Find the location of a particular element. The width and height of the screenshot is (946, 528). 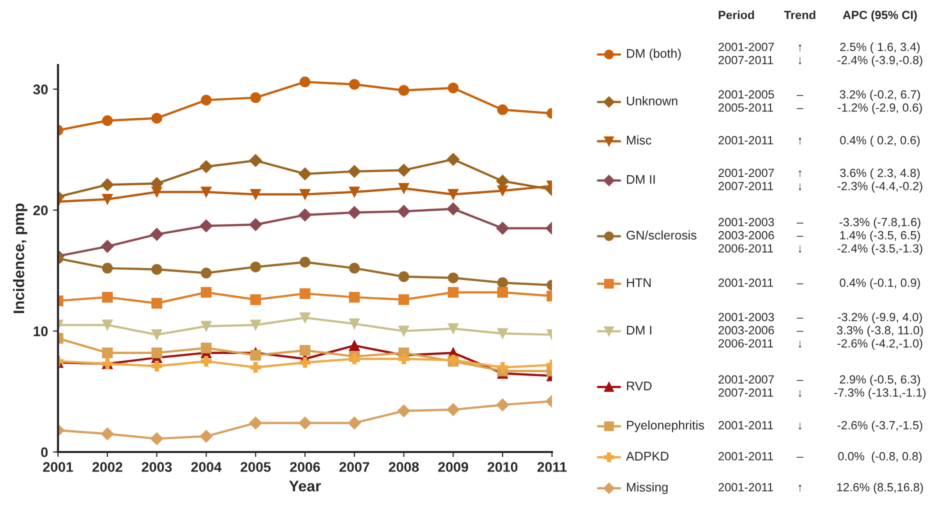

x-tick-label: 2005 is located at coordinates (255, 467).